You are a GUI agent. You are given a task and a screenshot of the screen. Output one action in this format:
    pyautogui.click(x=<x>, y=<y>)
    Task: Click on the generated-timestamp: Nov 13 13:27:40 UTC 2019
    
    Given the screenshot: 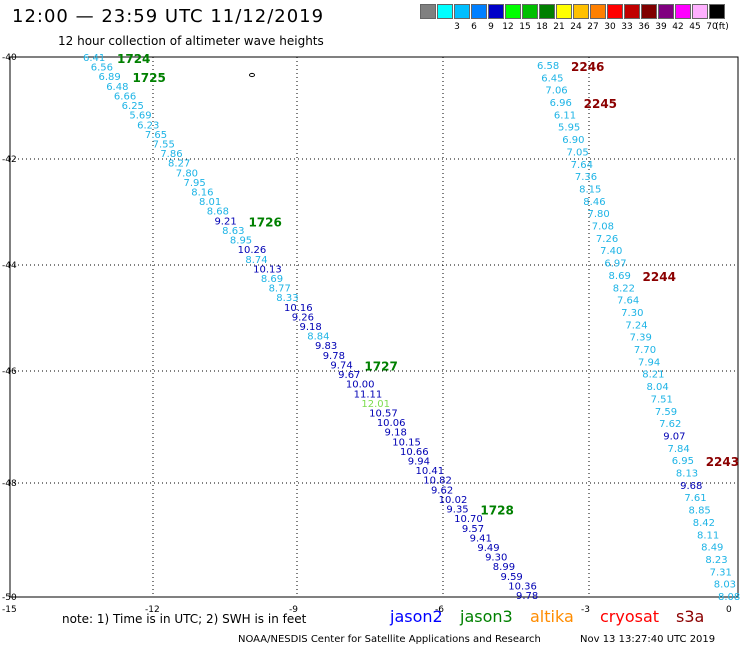 What is the action you would take?
    pyautogui.click(x=648, y=639)
    